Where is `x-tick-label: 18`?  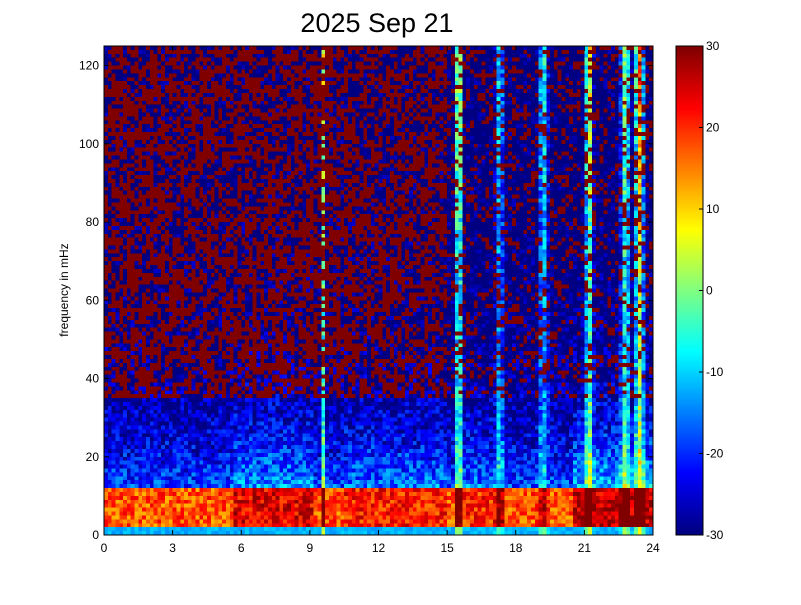
x-tick-label: 18 is located at coordinates (516, 548).